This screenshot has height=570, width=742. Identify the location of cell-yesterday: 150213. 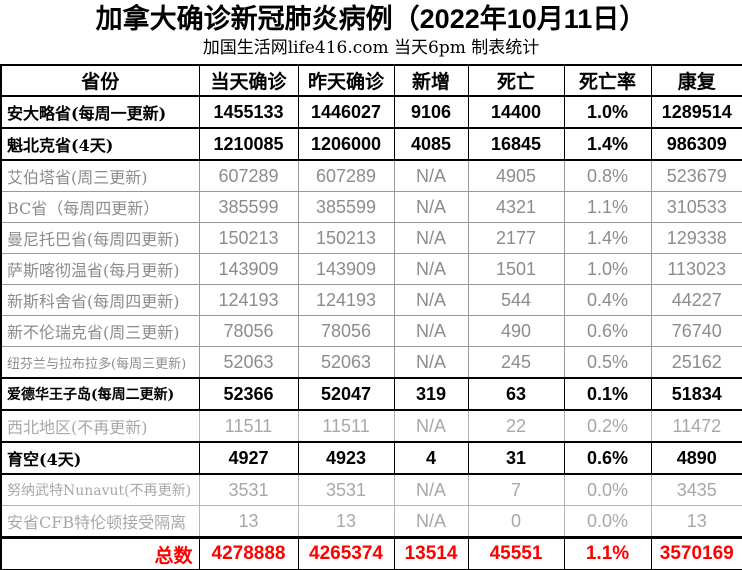
(346, 238).